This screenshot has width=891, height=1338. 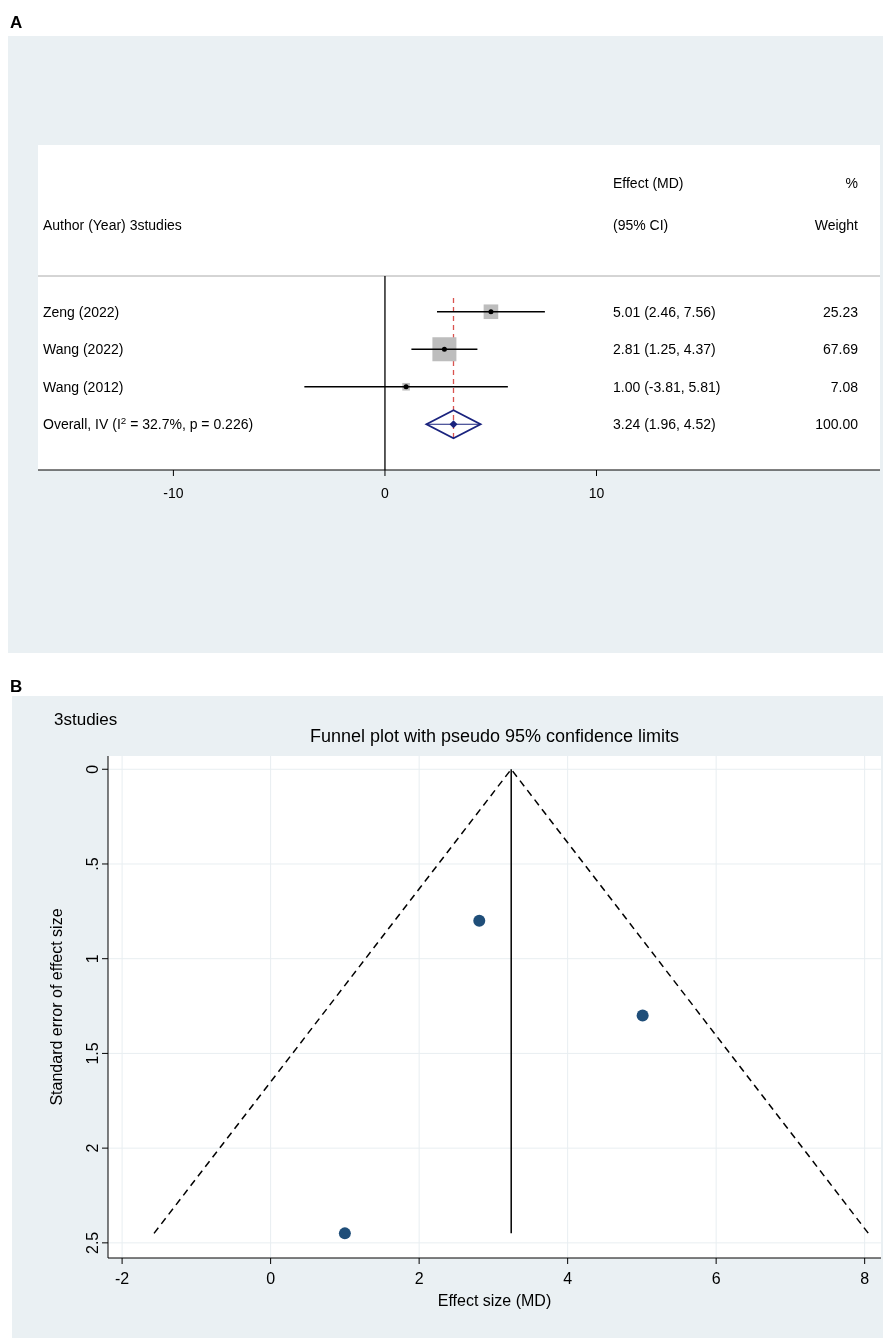 What do you see at coordinates (173, 493) in the screenshot?
I see `x-tick-label: -10` at bounding box center [173, 493].